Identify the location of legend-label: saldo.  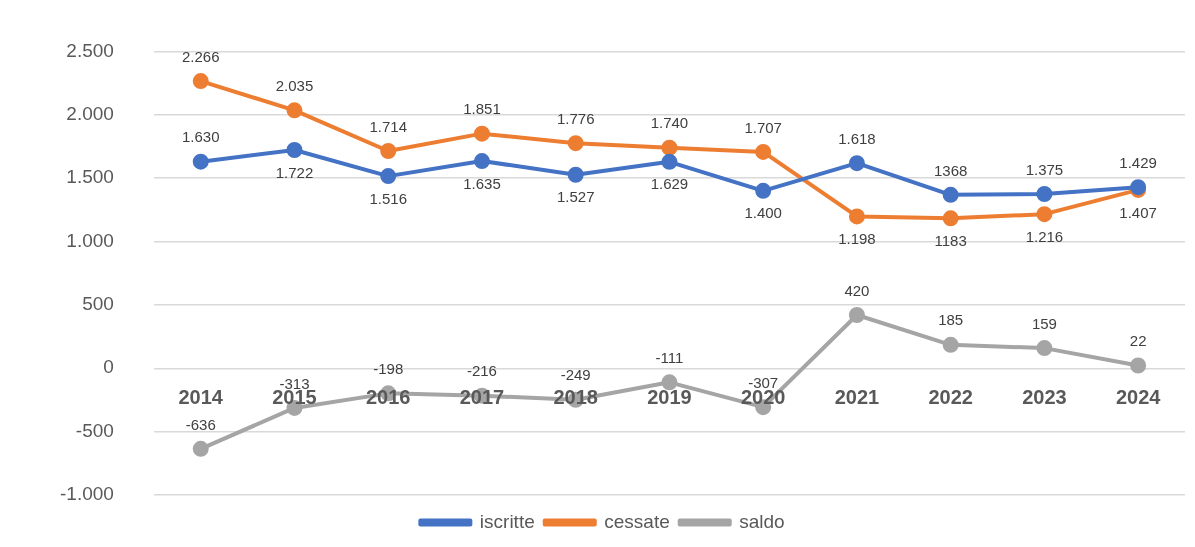
(762, 521).